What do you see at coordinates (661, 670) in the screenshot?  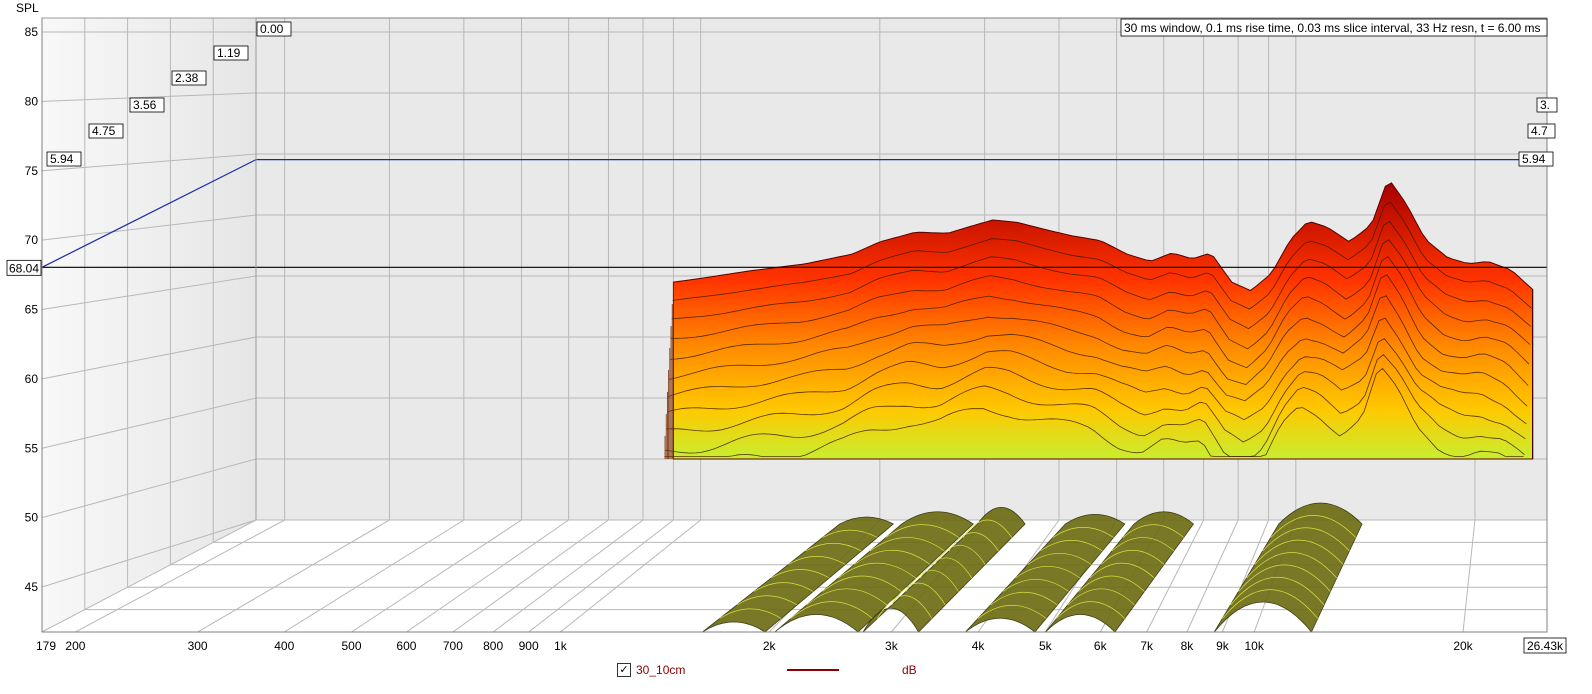 I see `legend-series-name: 30_10cm` at bounding box center [661, 670].